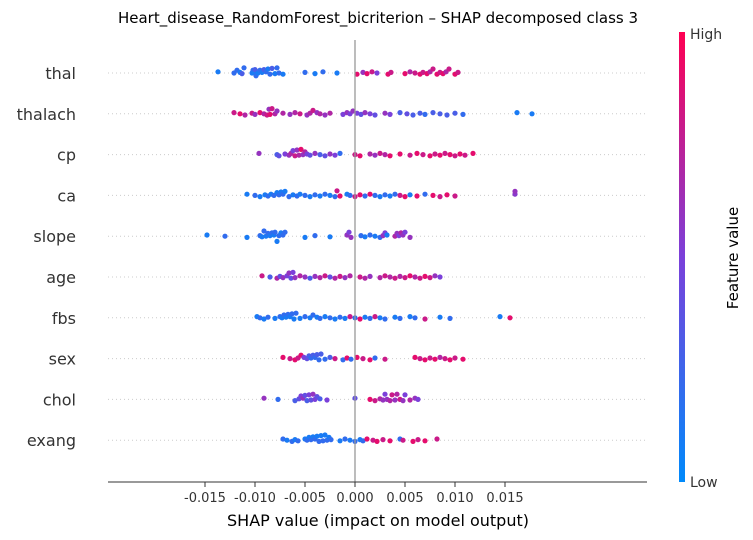 This screenshot has width=753, height=540. What do you see at coordinates (733, 258) in the screenshot?
I see `colorbar-title: Feature value` at bounding box center [733, 258].